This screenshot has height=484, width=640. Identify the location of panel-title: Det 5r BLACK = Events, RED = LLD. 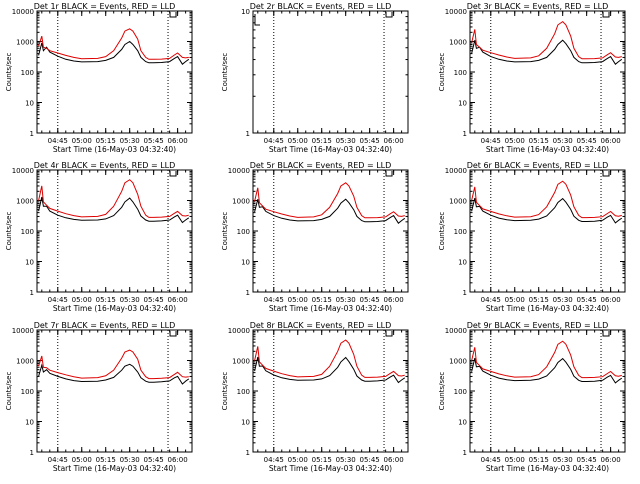
(321, 165).